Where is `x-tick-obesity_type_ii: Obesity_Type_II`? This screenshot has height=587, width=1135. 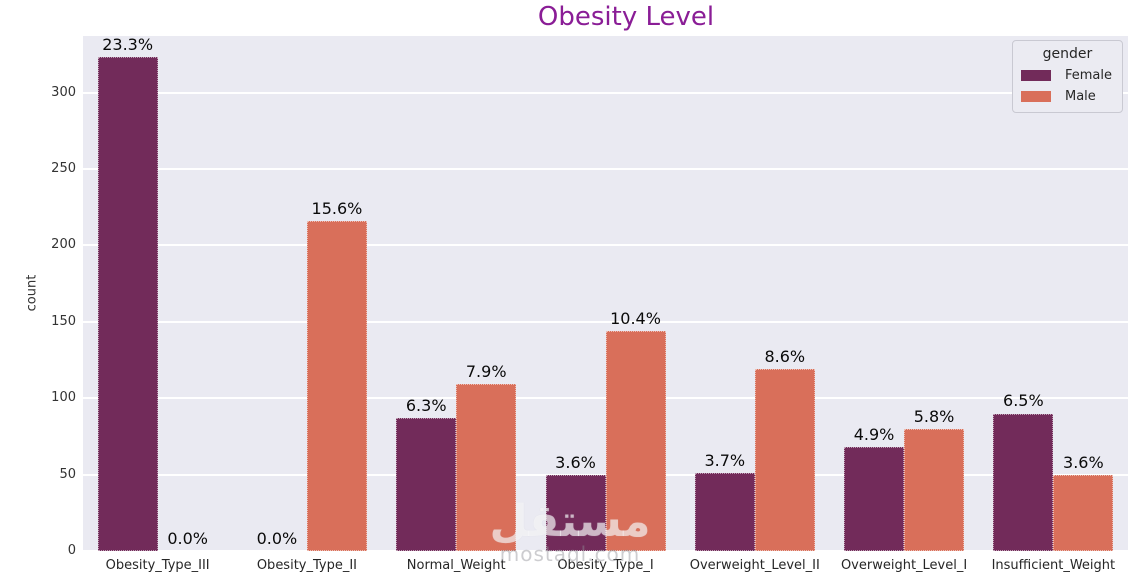 x-tick-obesity_type_ii: Obesity_Type_II is located at coordinates (307, 565).